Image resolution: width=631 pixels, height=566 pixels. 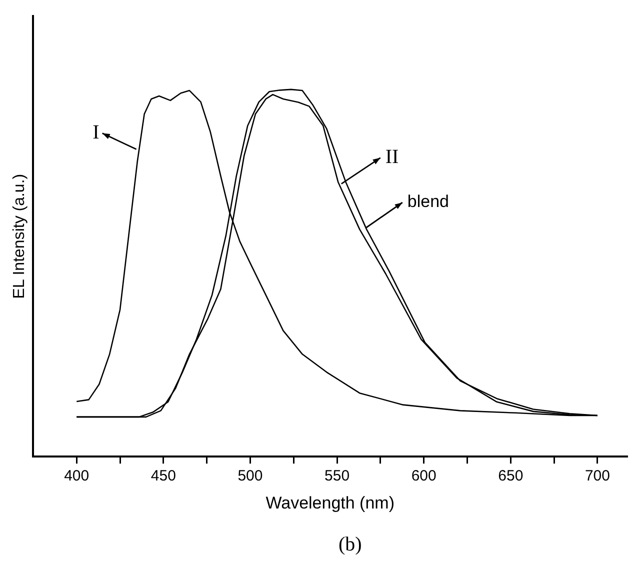 I want to click on x-tick-label: 650, so click(x=511, y=476).